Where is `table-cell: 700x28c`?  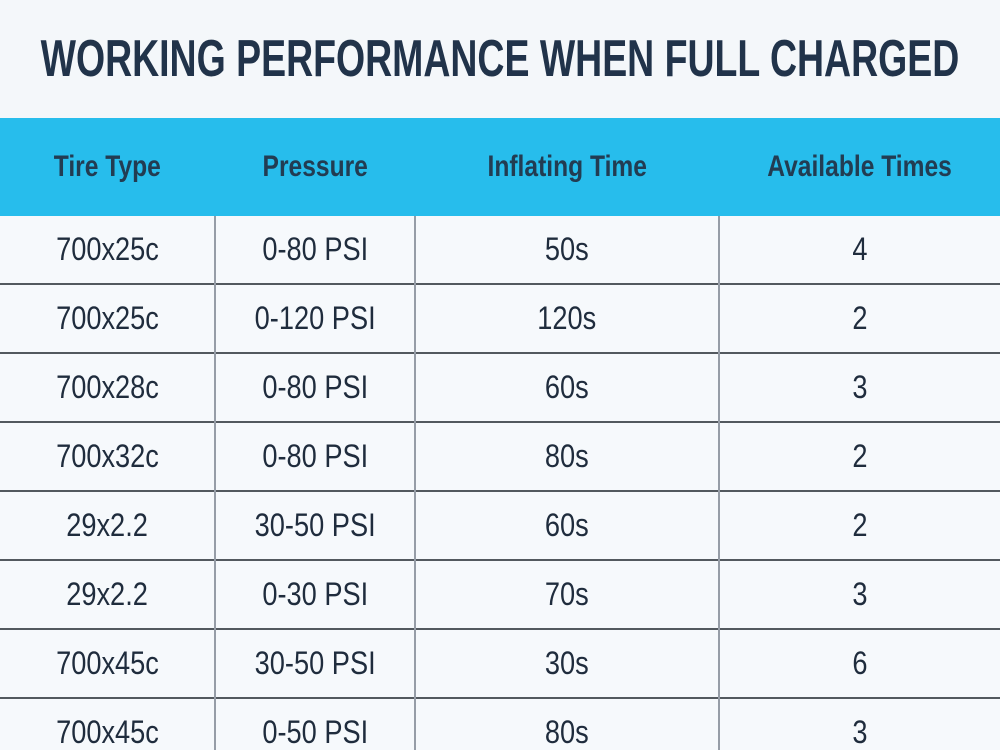
table-cell: 700x28c is located at coordinates (107, 387).